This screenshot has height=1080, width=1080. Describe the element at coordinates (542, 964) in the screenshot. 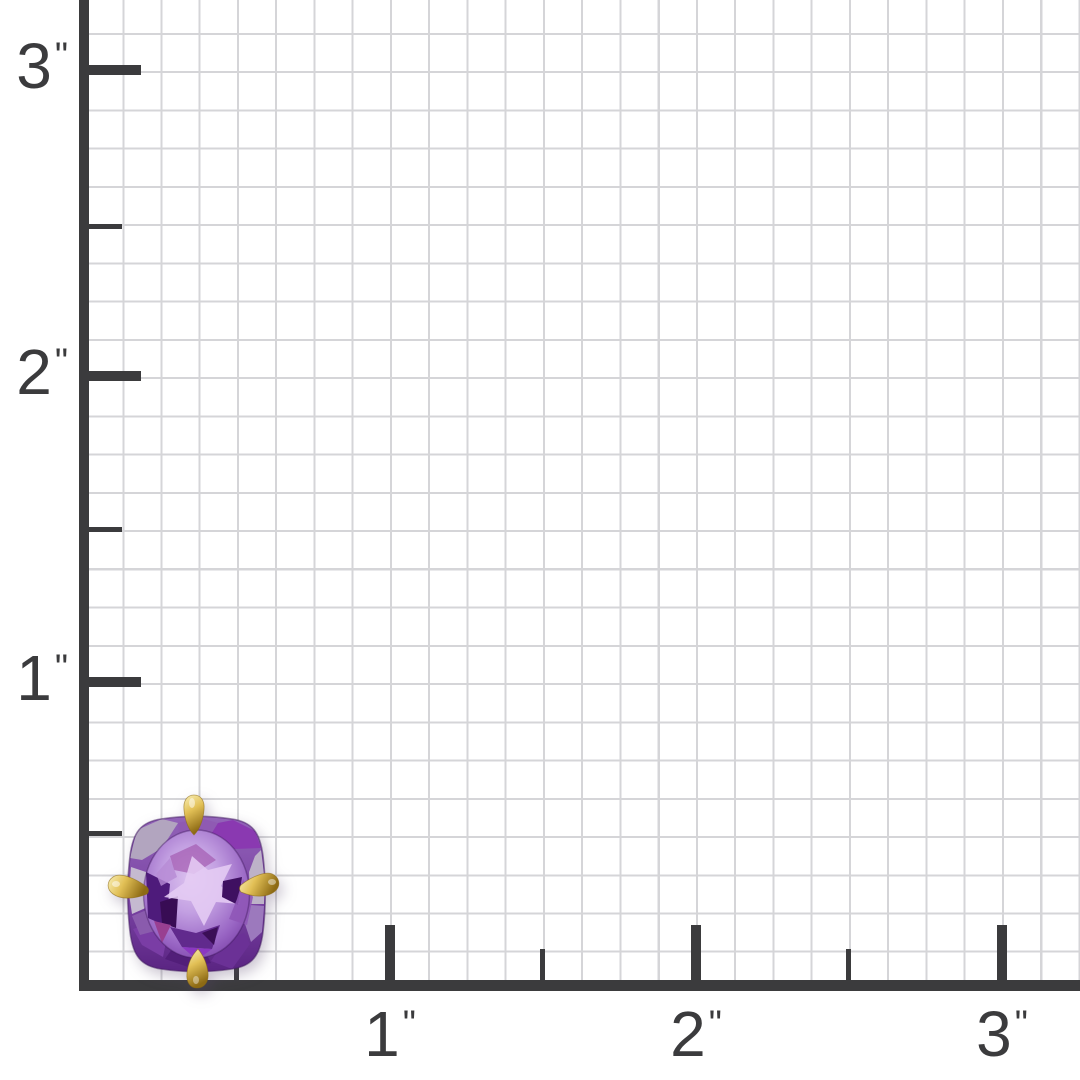

I see `x-tick-1p5-inch` at that location.